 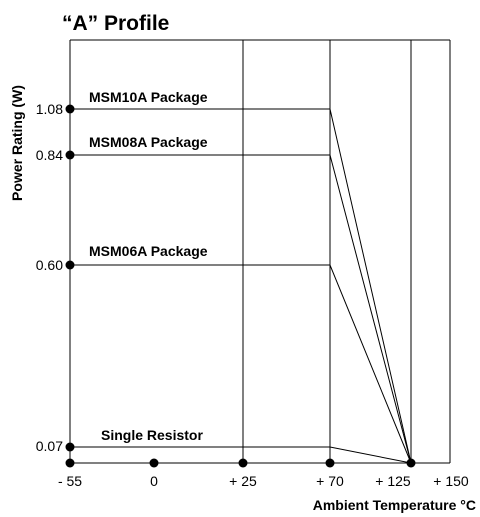 I want to click on series-label-msm08a: MSM08A Package, so click(x=148, y=142).